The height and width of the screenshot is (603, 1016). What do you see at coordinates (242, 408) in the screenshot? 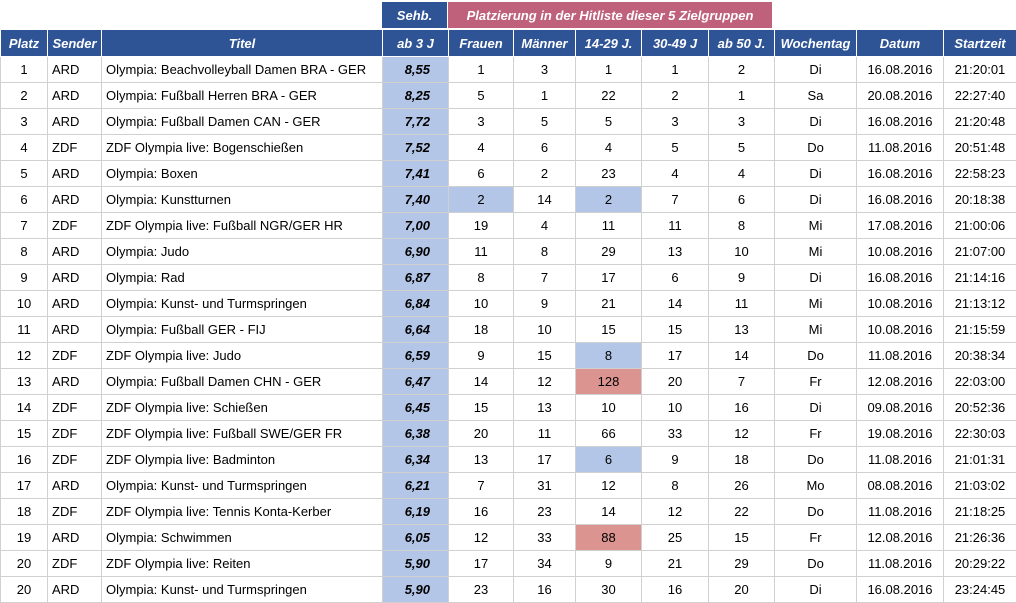
I see `cell-titel: ZDF Olympia live: Schießen` at bounding box center [242, 408].